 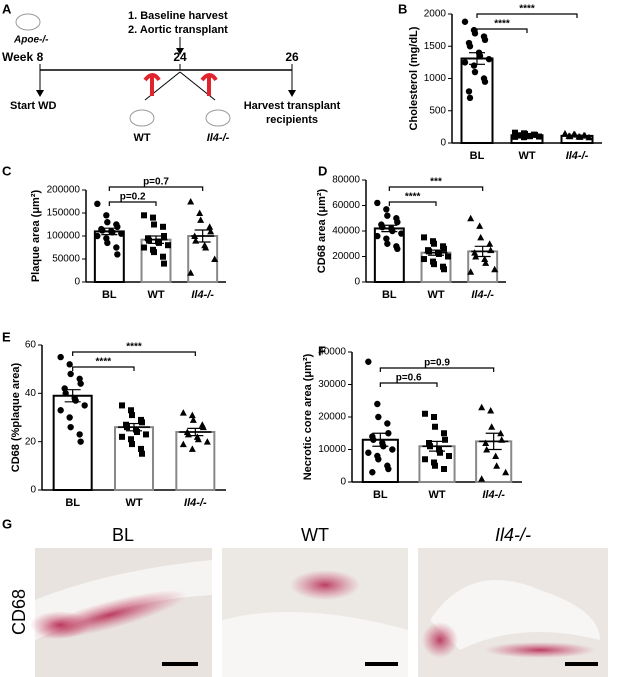 I want to click on y-tick-label: 40, so click(x=31, y=393).